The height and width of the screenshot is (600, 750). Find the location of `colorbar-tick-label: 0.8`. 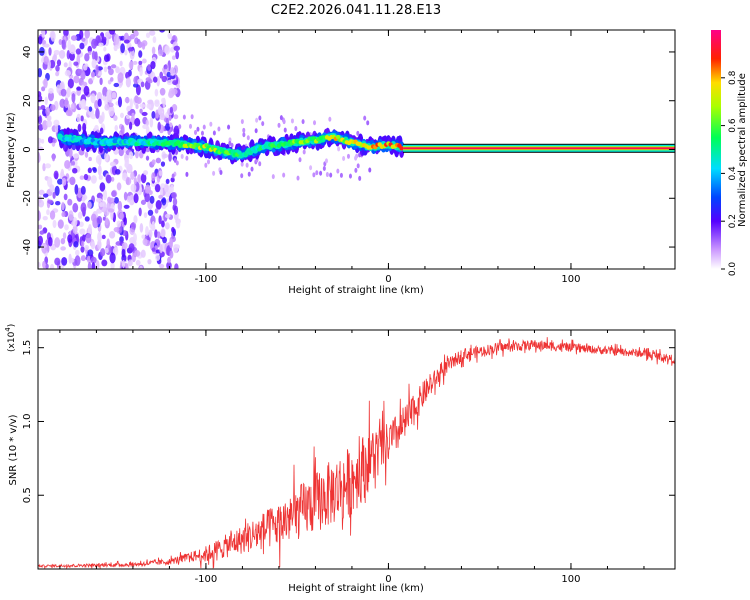

colorbar-tick-label: 0.8 is located at coordinates (733, 77).